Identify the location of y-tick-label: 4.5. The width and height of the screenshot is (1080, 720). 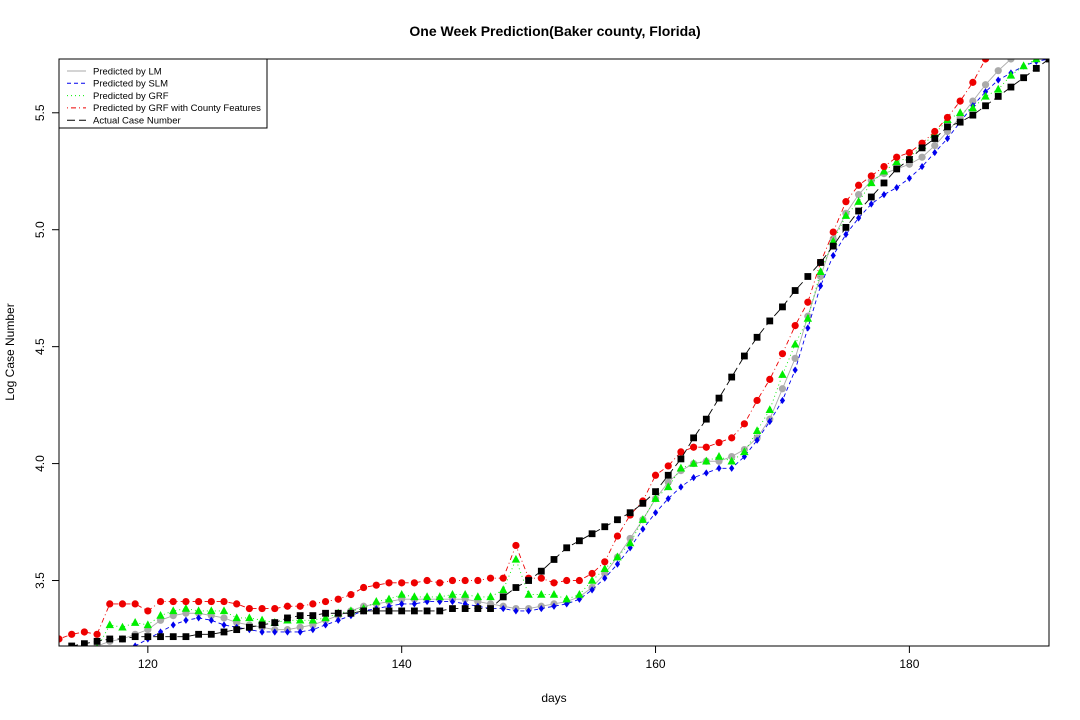
(40, 346).